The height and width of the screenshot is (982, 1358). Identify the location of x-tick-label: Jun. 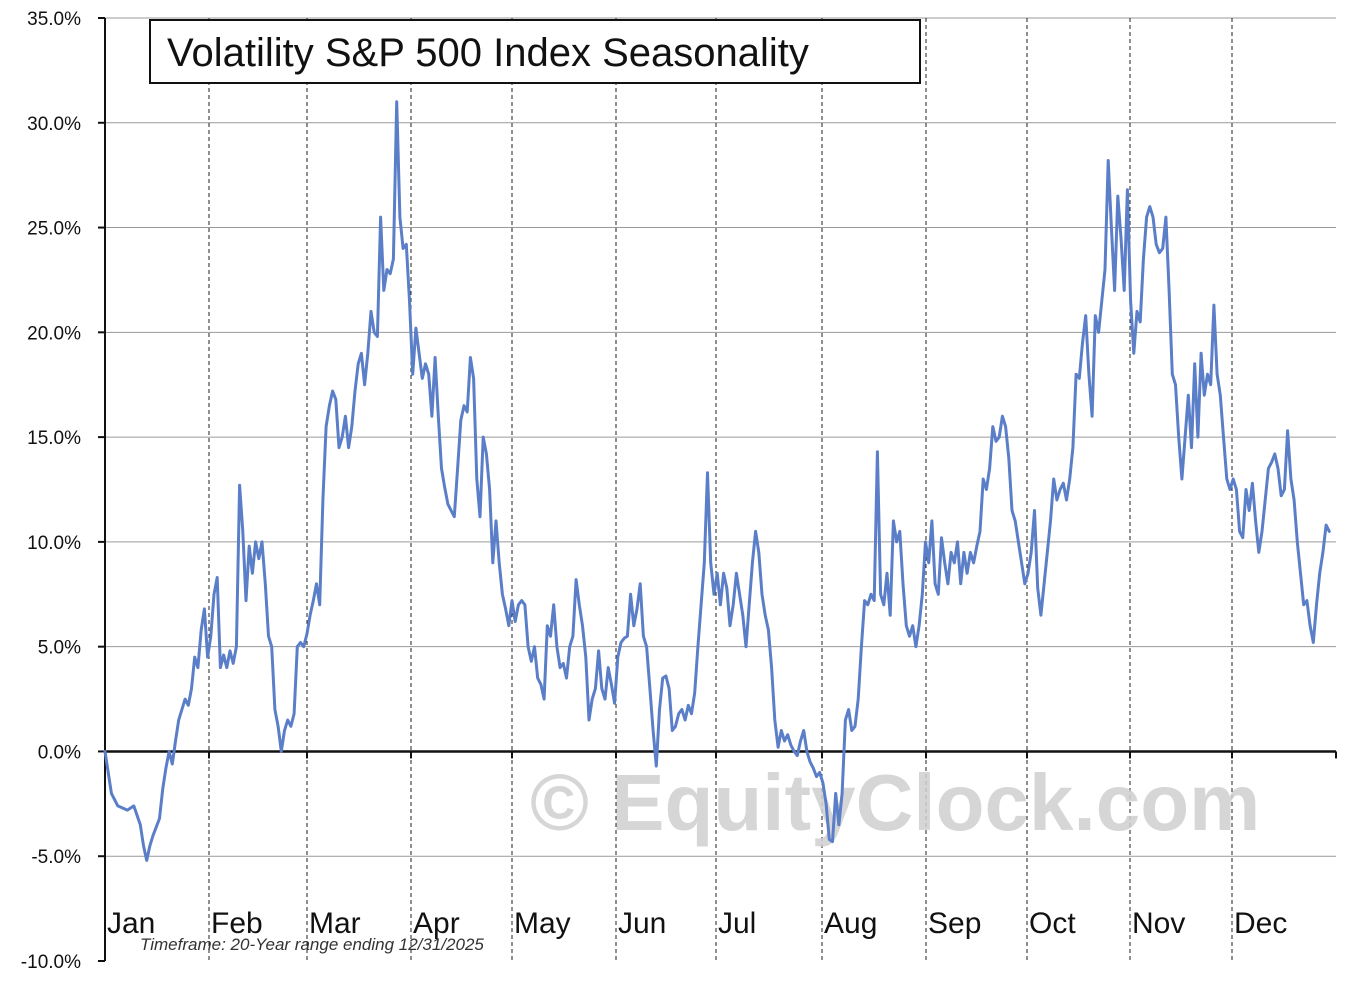
(642, 923).